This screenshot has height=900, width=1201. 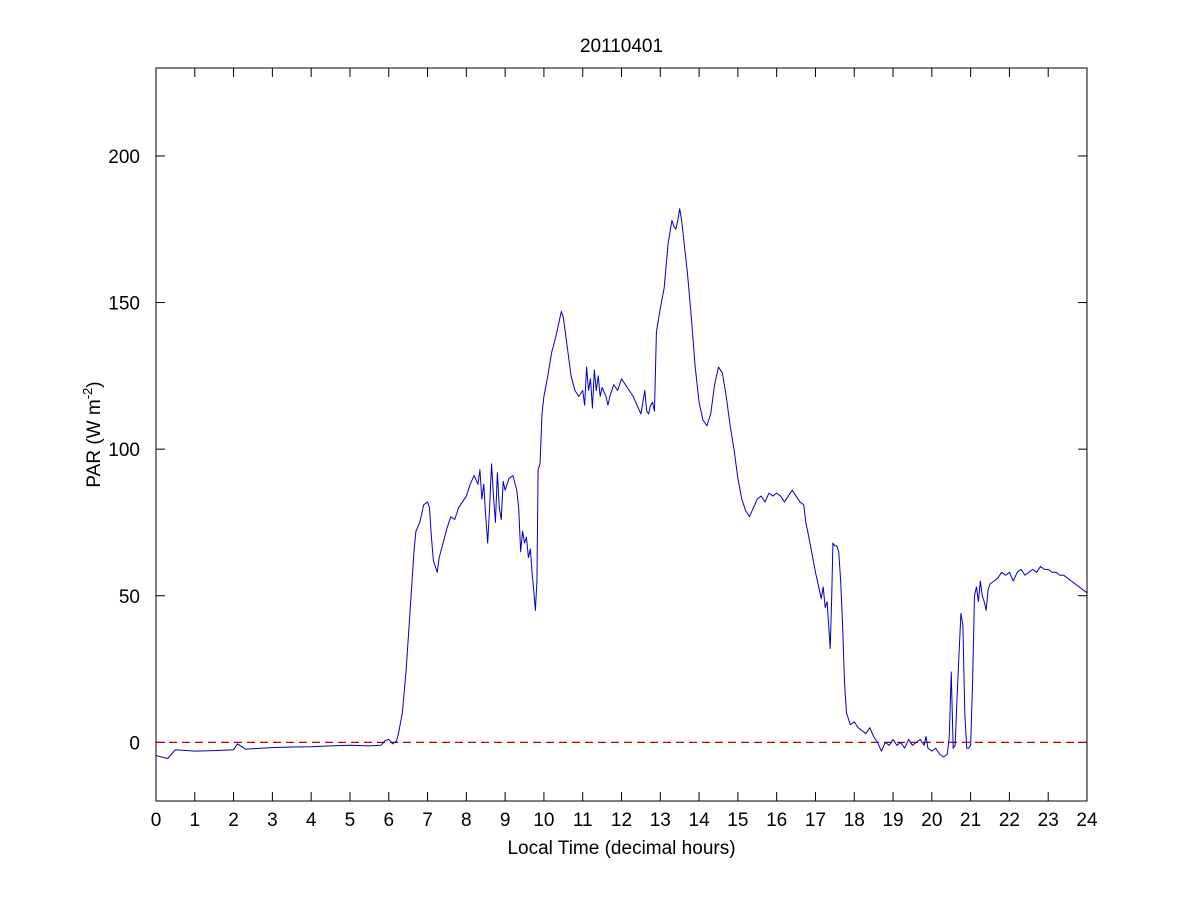 What do you see at coordinates (124, 157) in the screenshot?
I see `y-tick-label: 200` at bounding box center [124, 157].